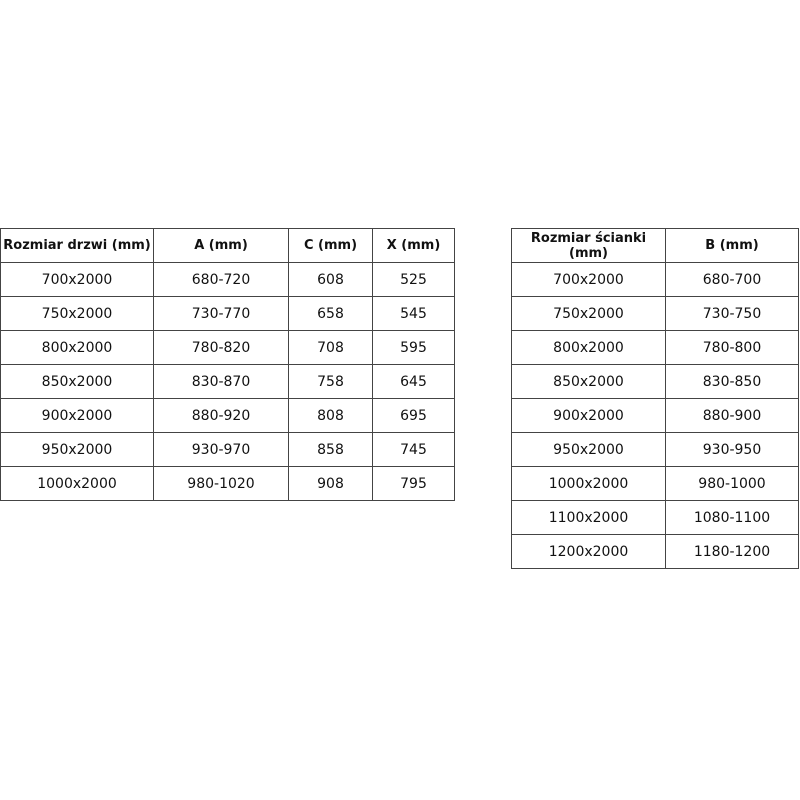 The height and width of the screenshot is (800, 800). I want to click on table-cell: 1100x2000, so click(588, 517).